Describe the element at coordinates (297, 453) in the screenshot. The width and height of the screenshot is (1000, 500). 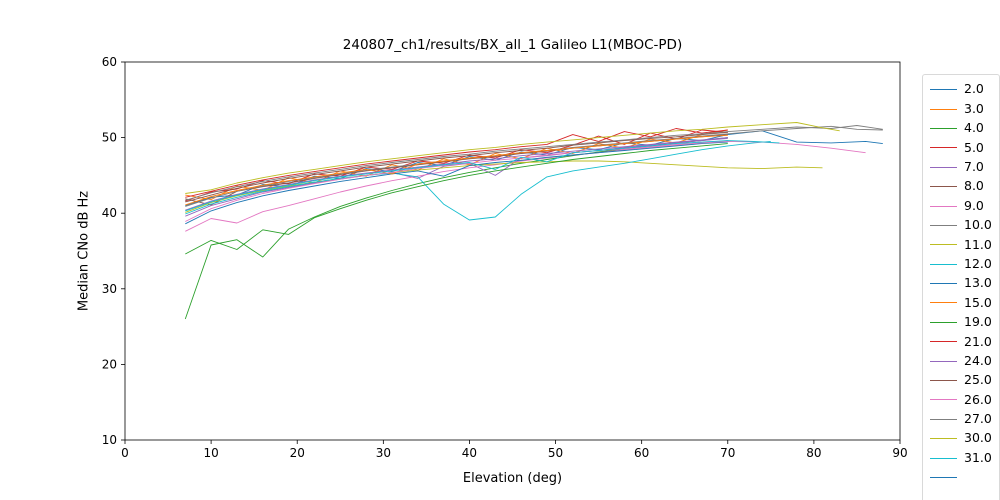
I see `x-tick-label: 20` at that location.